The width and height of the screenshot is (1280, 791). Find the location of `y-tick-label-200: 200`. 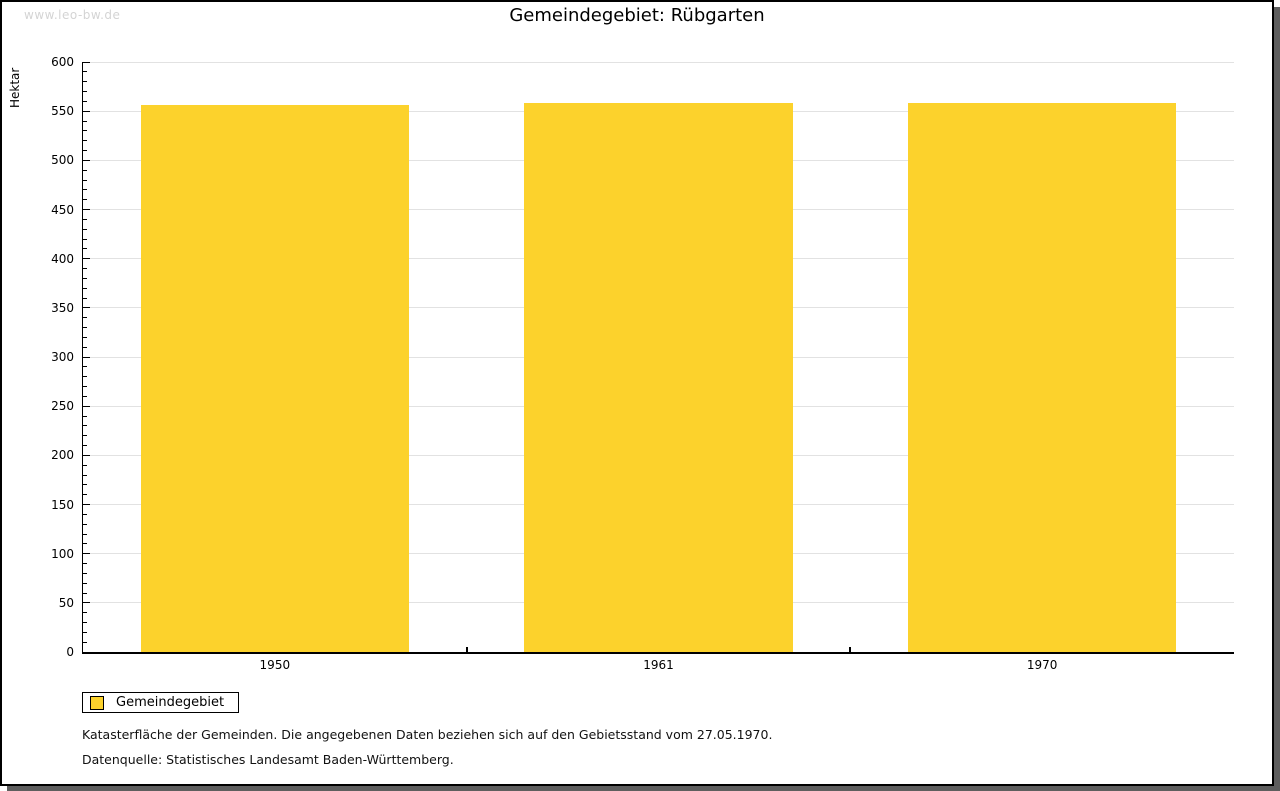

y-tick-label-200: 200 is located at coordinates (62, 455).